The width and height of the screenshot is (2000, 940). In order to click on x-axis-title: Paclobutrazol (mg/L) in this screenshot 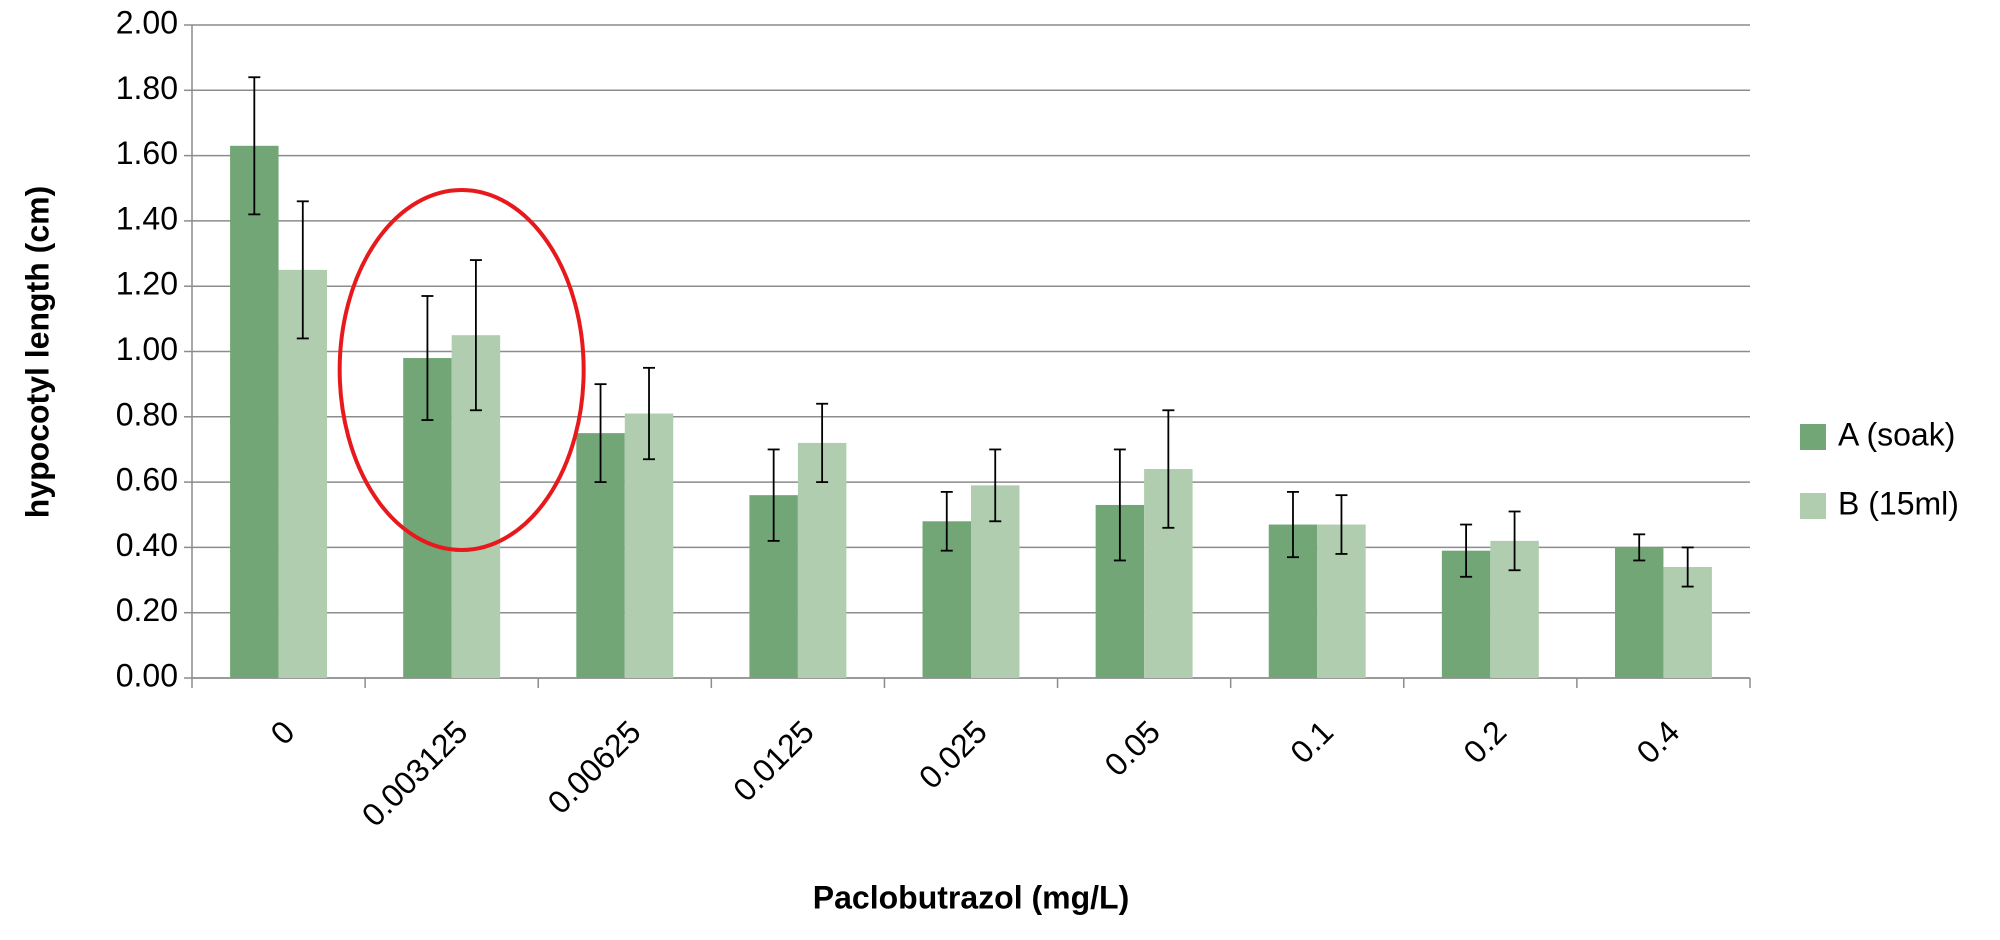, I will do `click(971, 897)`.